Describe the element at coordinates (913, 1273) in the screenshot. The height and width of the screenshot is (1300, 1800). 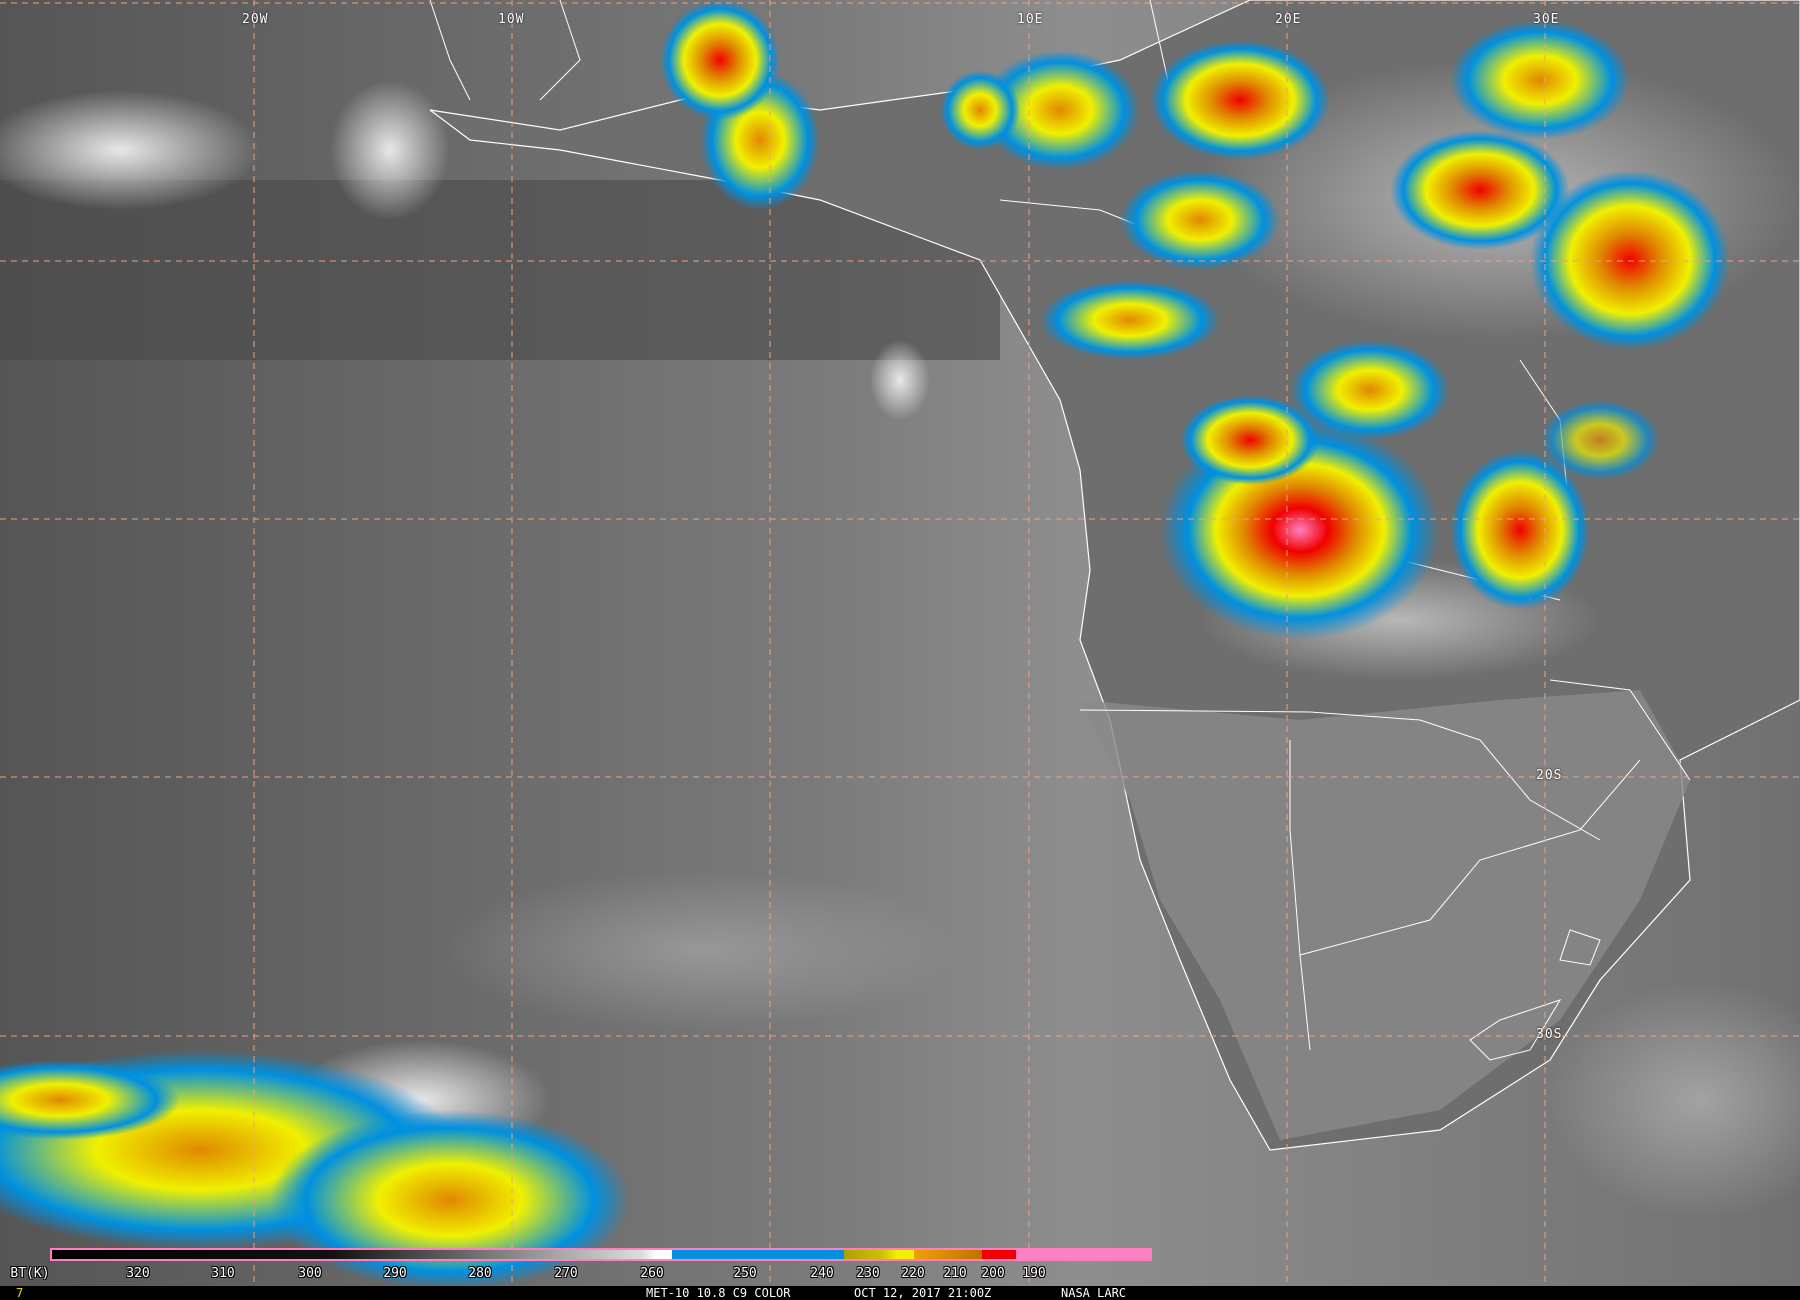
I see `colorbar-tick: 220` at that location.